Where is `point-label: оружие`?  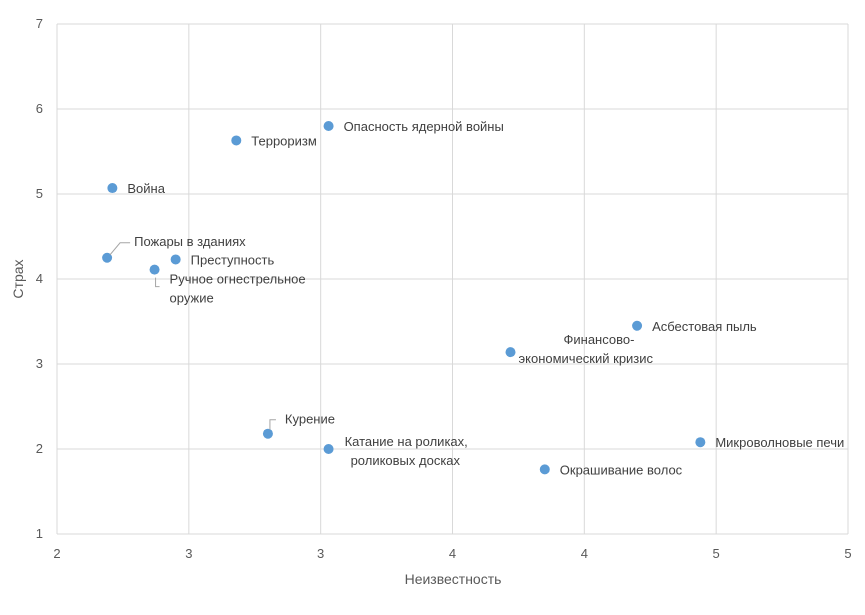
point-label: оружие is located at coordinates (192, 298).